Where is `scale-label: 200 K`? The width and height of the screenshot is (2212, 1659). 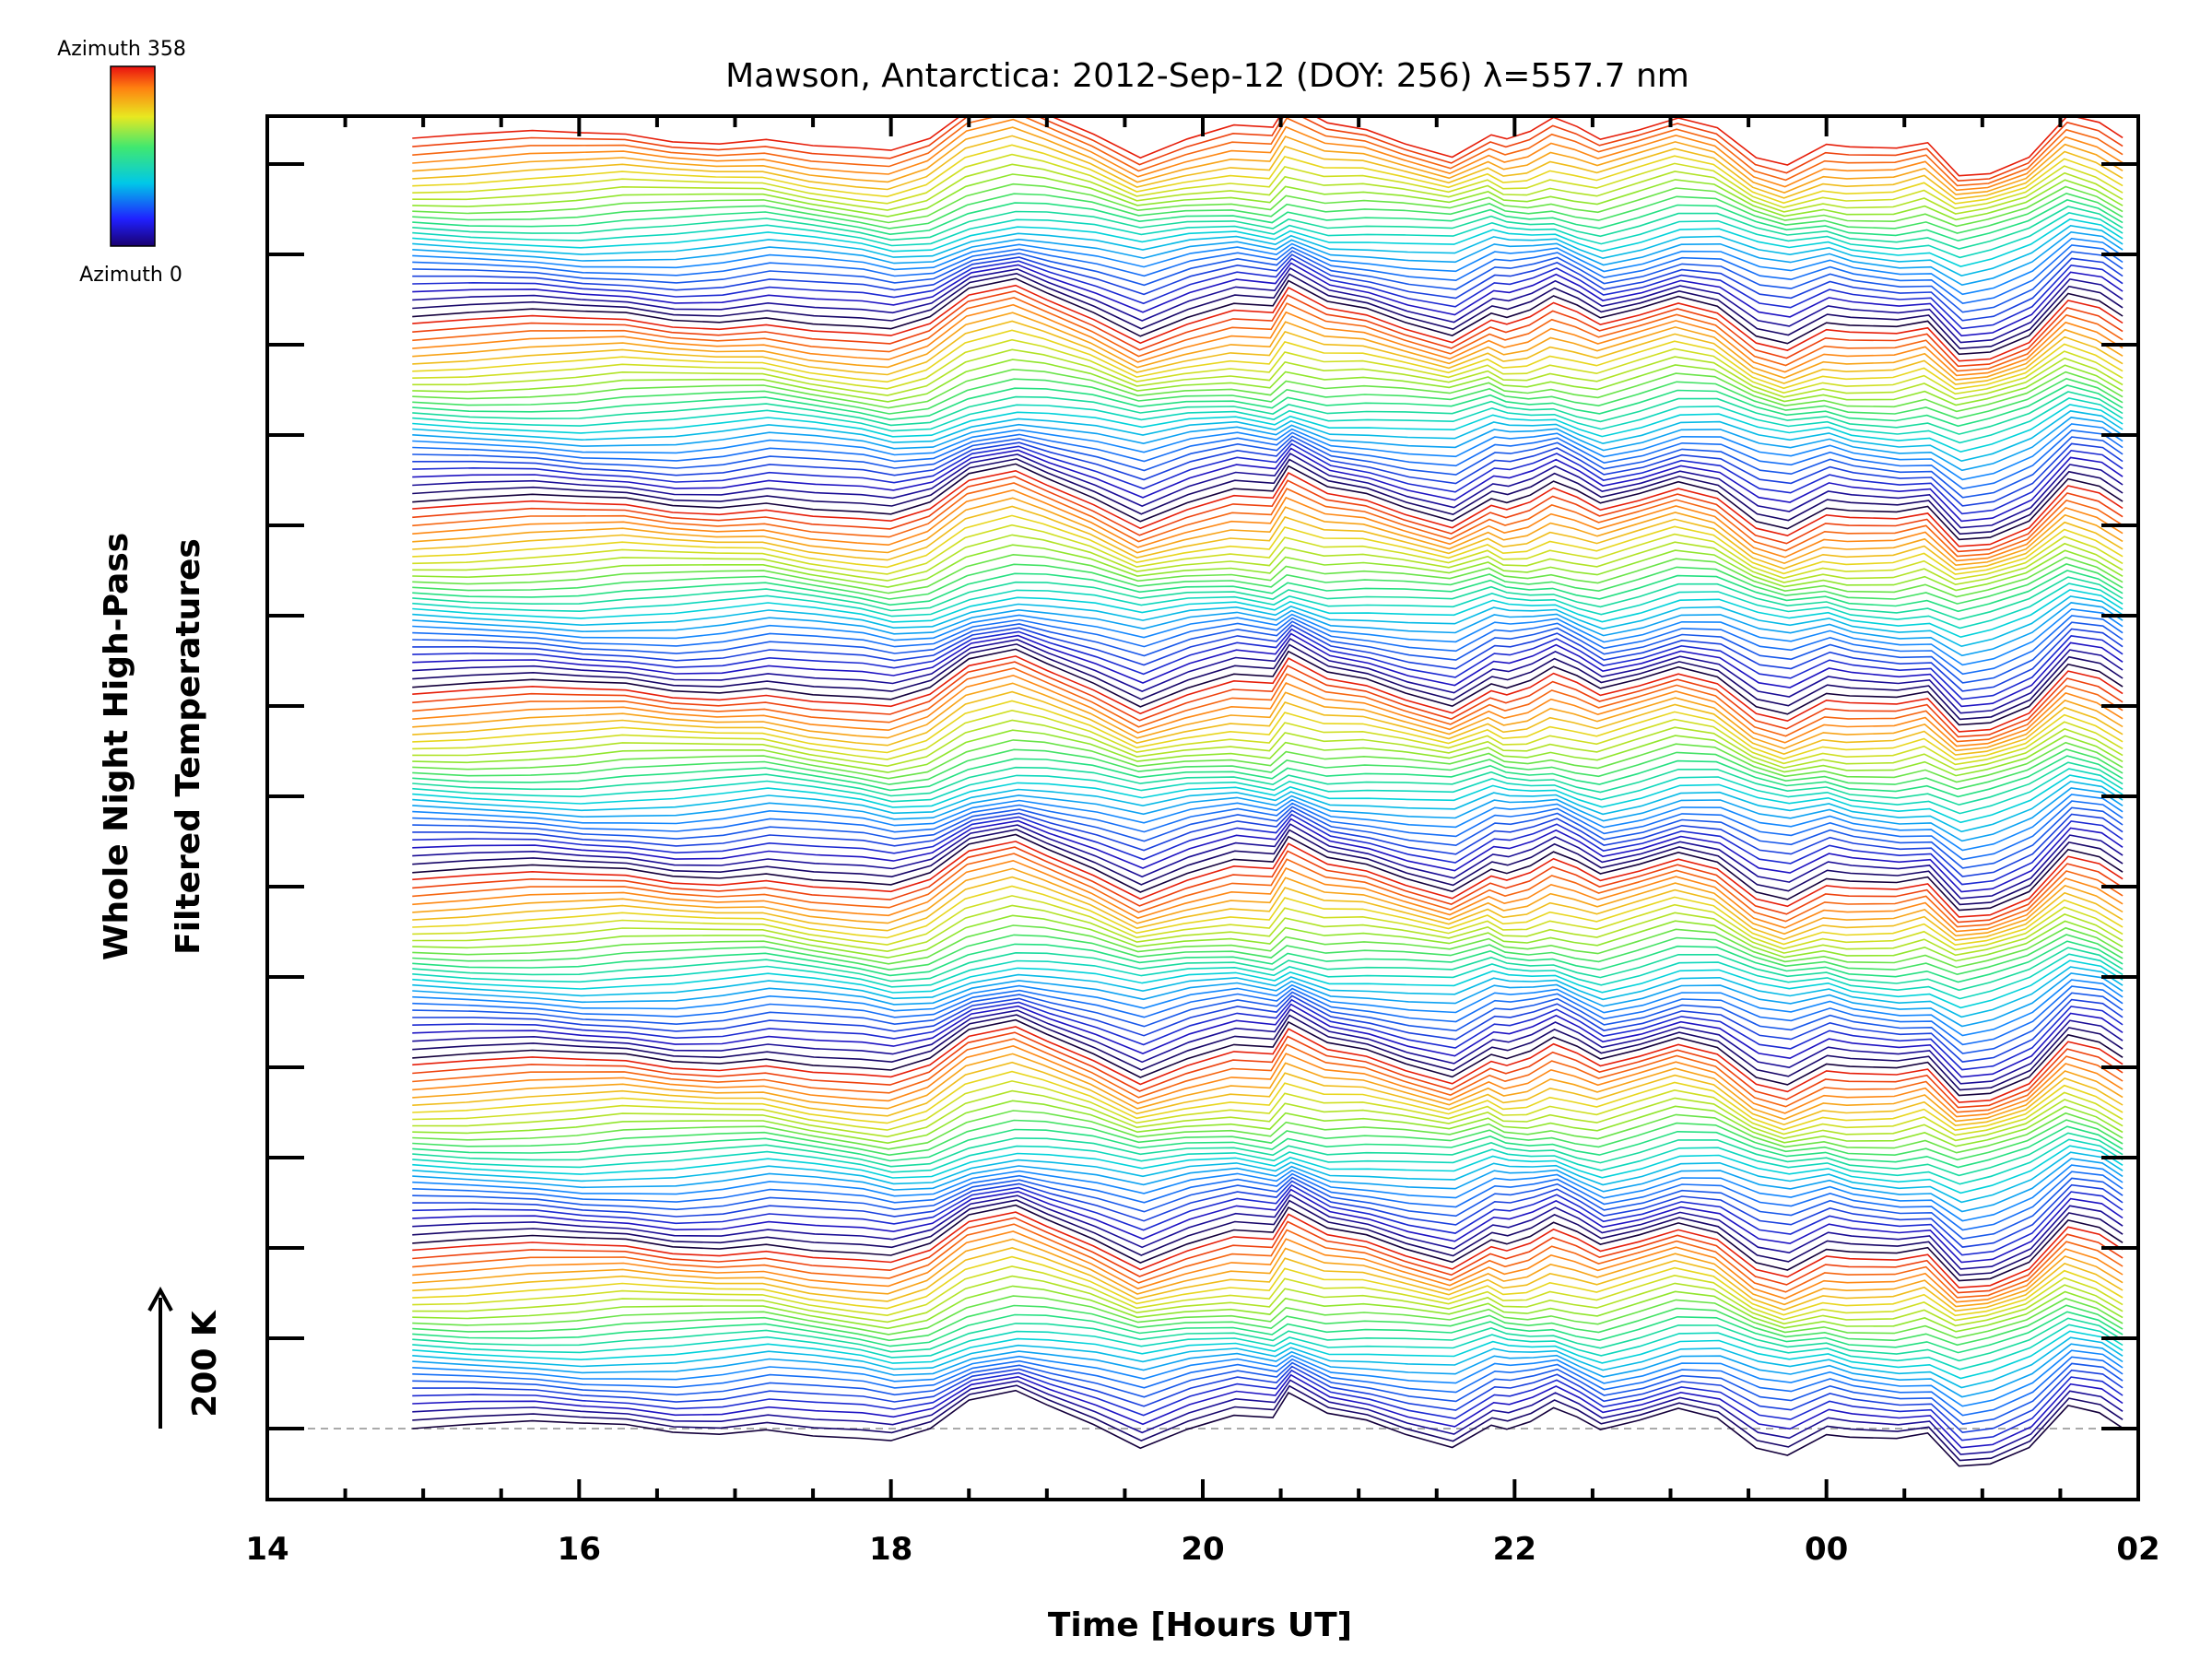
scale-label: 200 K is located at coordinates (205, 1364).